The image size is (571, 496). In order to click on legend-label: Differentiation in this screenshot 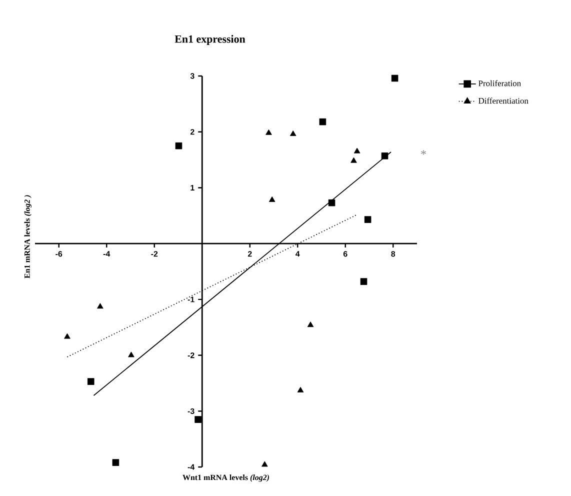, I will do `click(503, 101)`.